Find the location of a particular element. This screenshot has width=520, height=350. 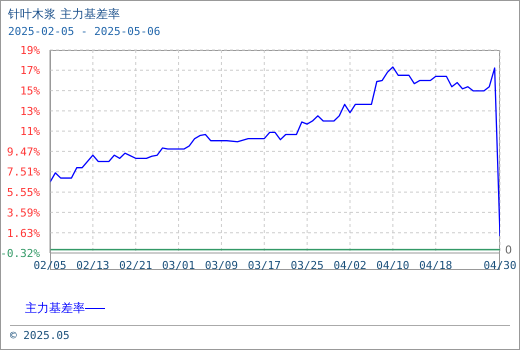

y-tick-label: 19% is located at coordinates (30, 50).